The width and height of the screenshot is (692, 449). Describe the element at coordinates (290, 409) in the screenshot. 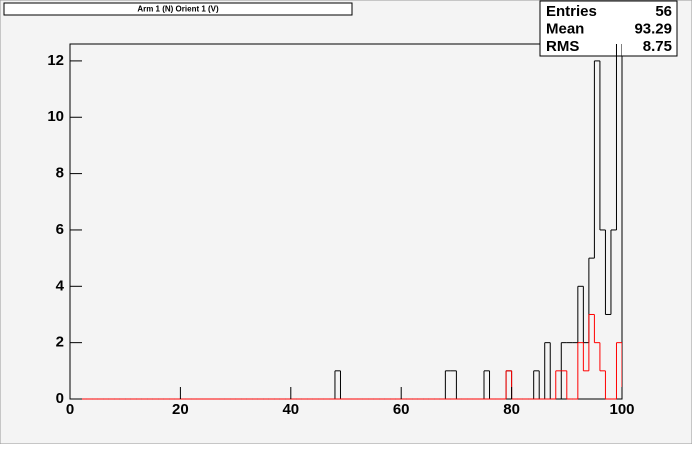

I see `x-tick-label: 40` at that location.